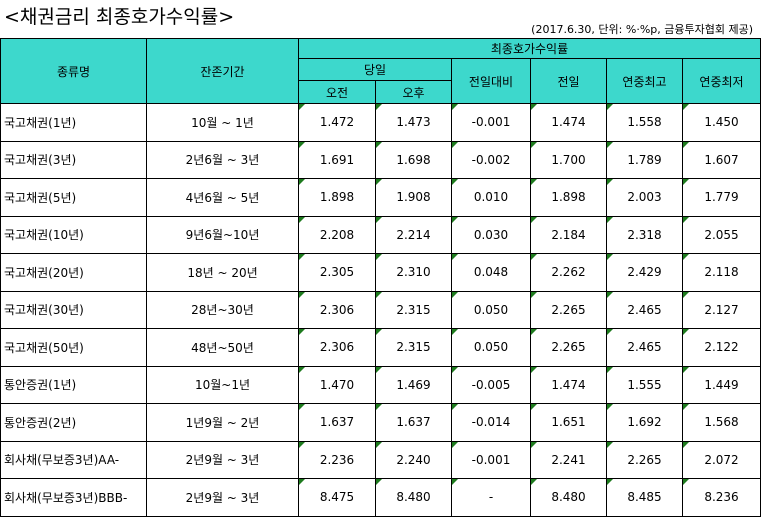  I want to click on cell-morning: 2.305, so click(337, 272).